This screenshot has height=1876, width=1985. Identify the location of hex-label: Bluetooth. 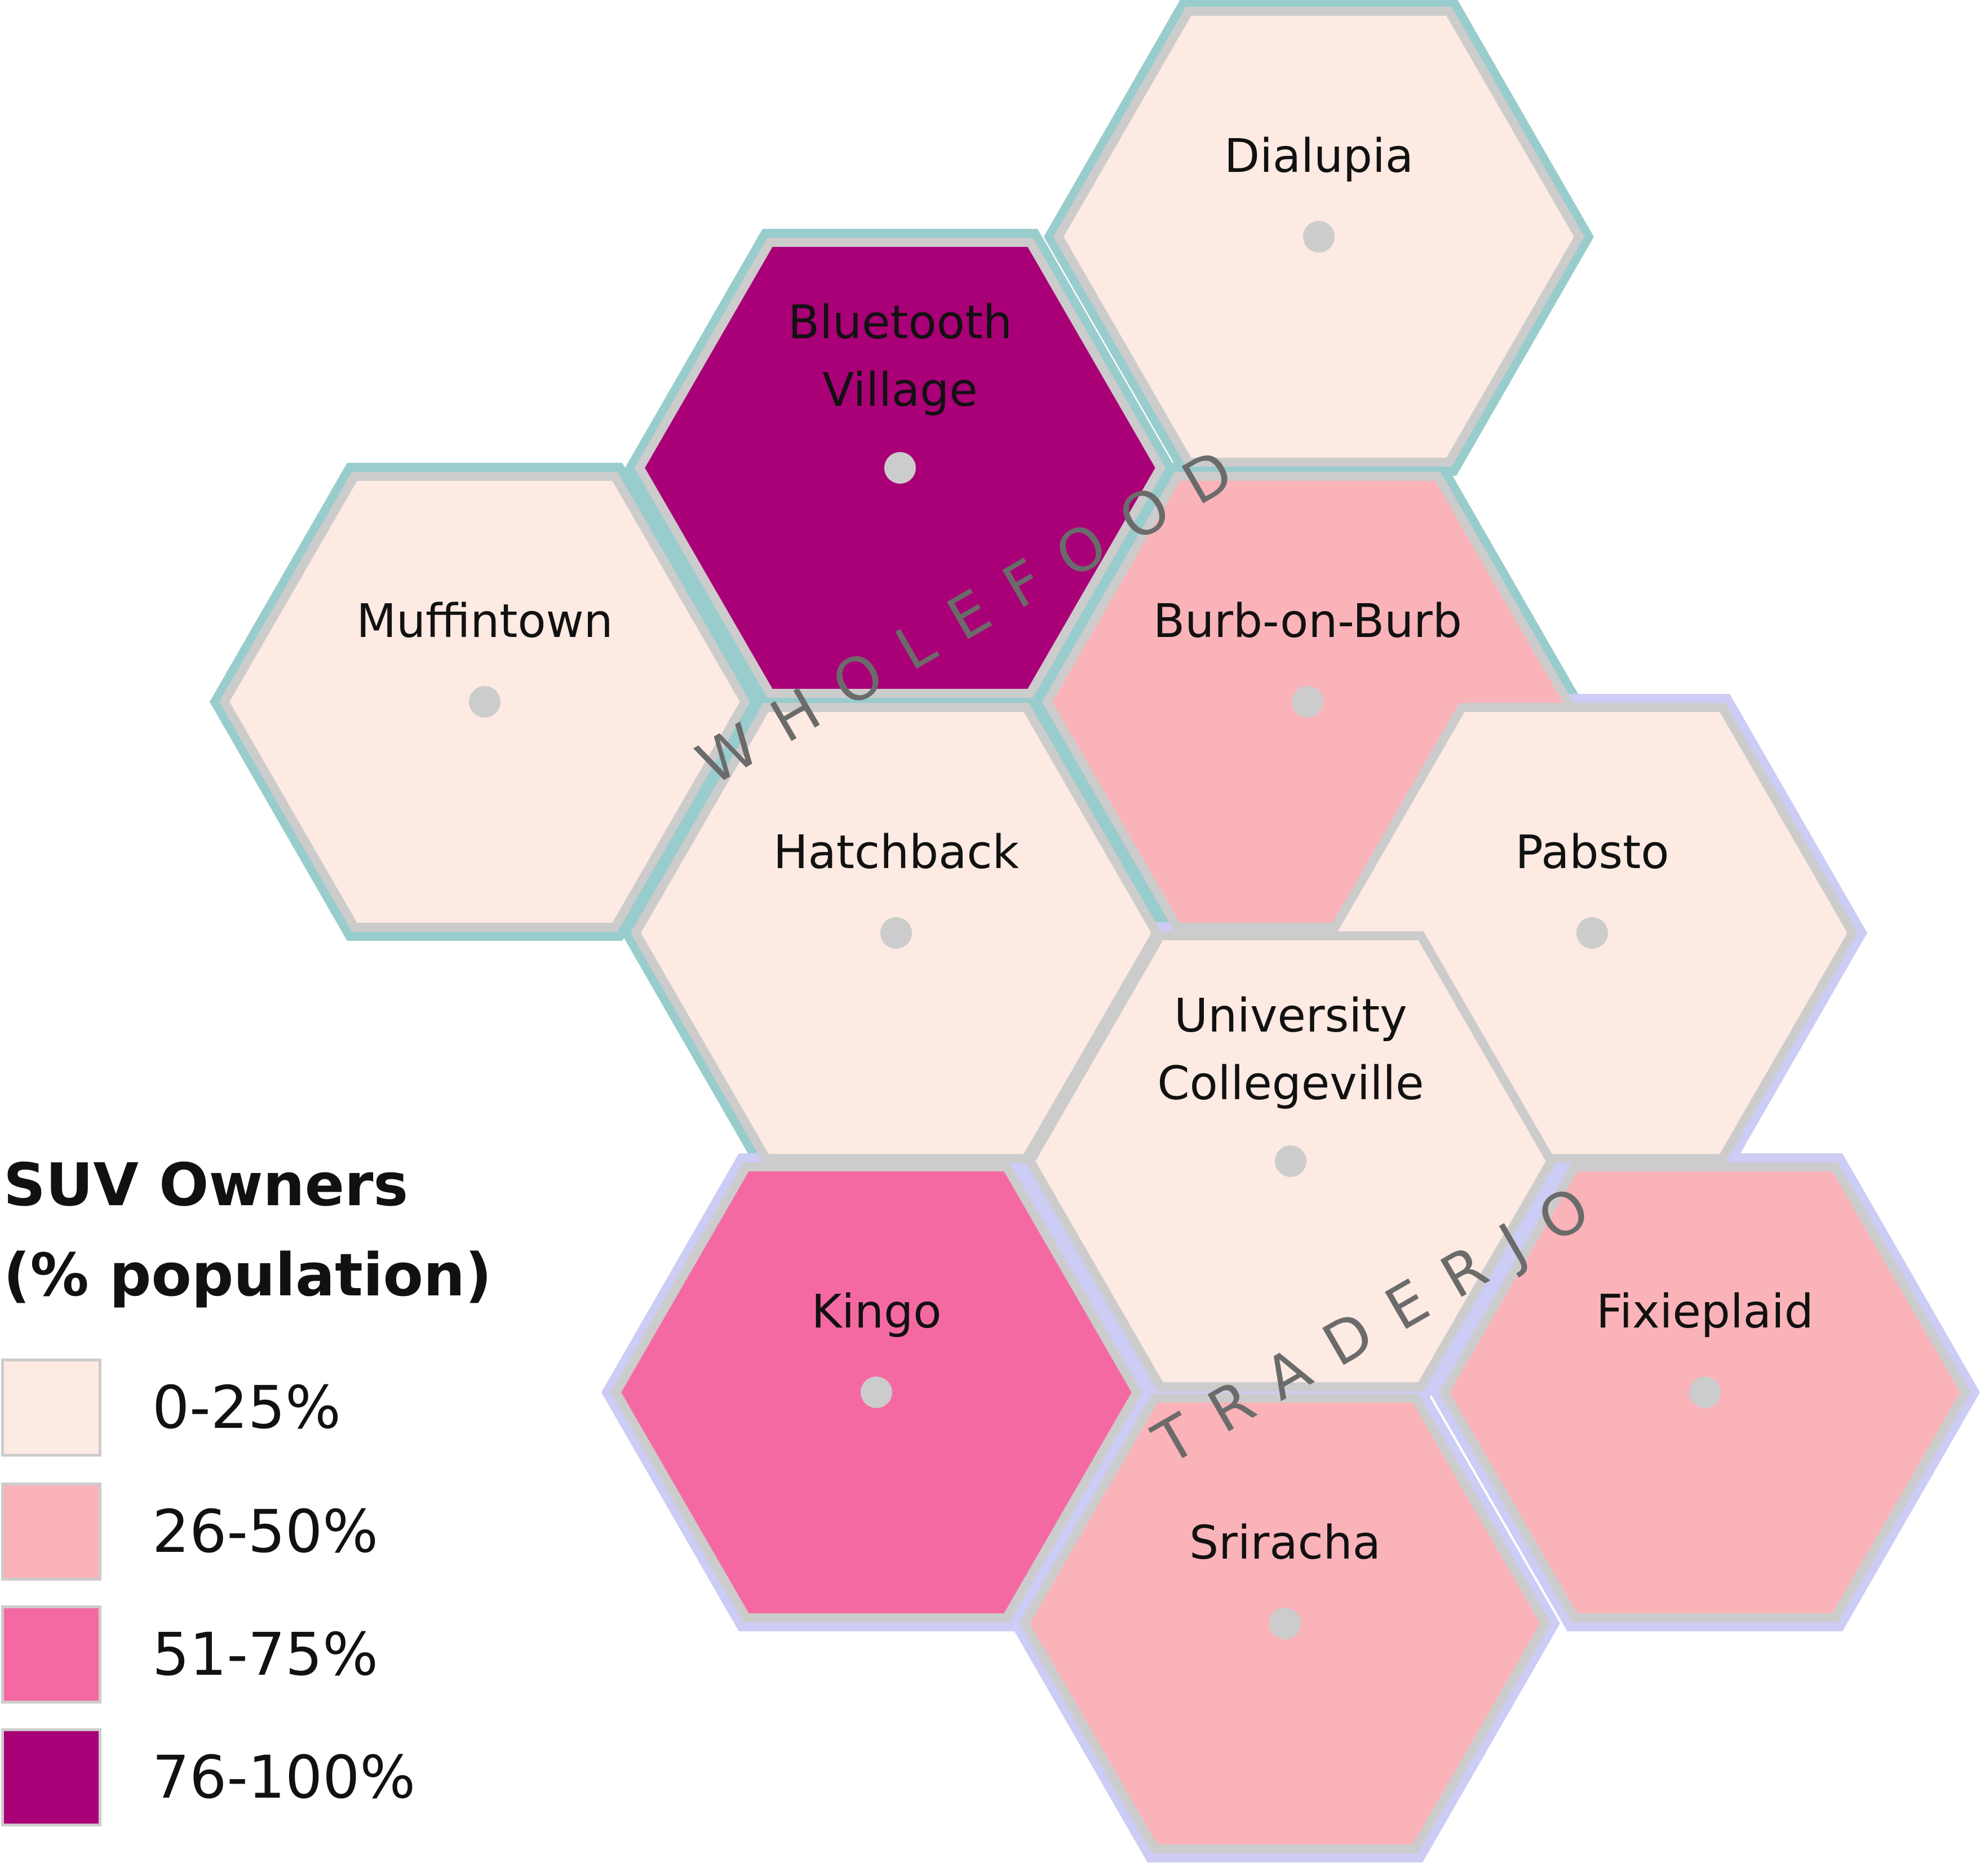
(900, 323).